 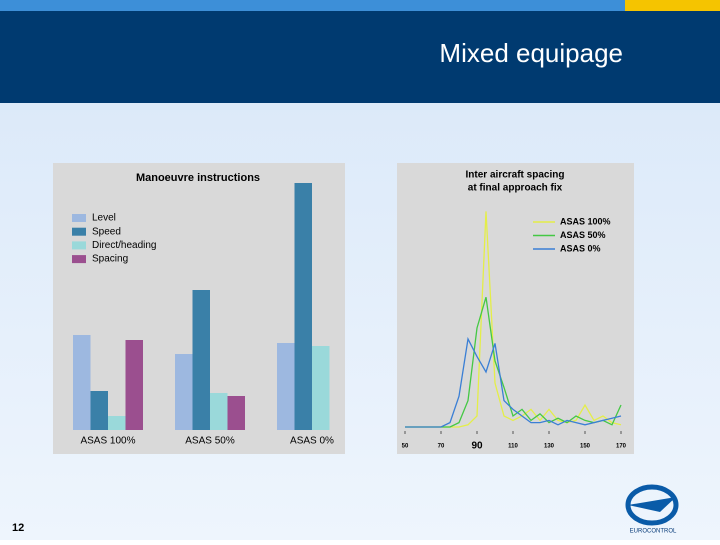 What do you see at coordinates (124, 245) in the screenshot?
I see `legend-label: Direct/heading` at bounding box center [124, 245].